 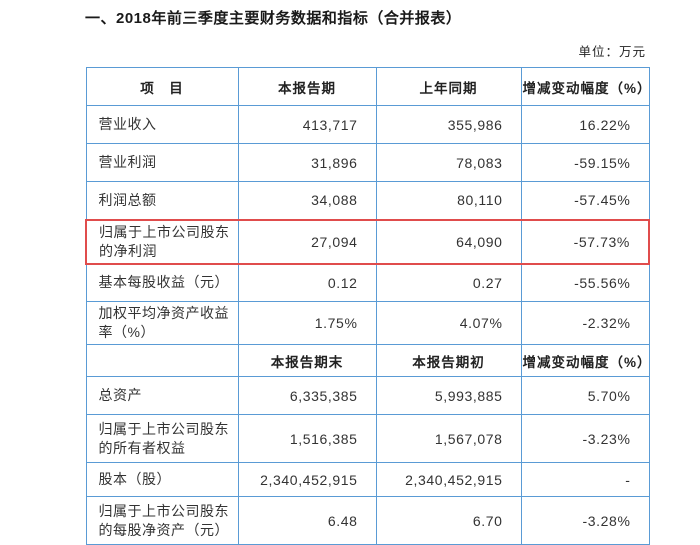 I want to click on metric-change-value: -55.56%, so click(x=585, y=282).